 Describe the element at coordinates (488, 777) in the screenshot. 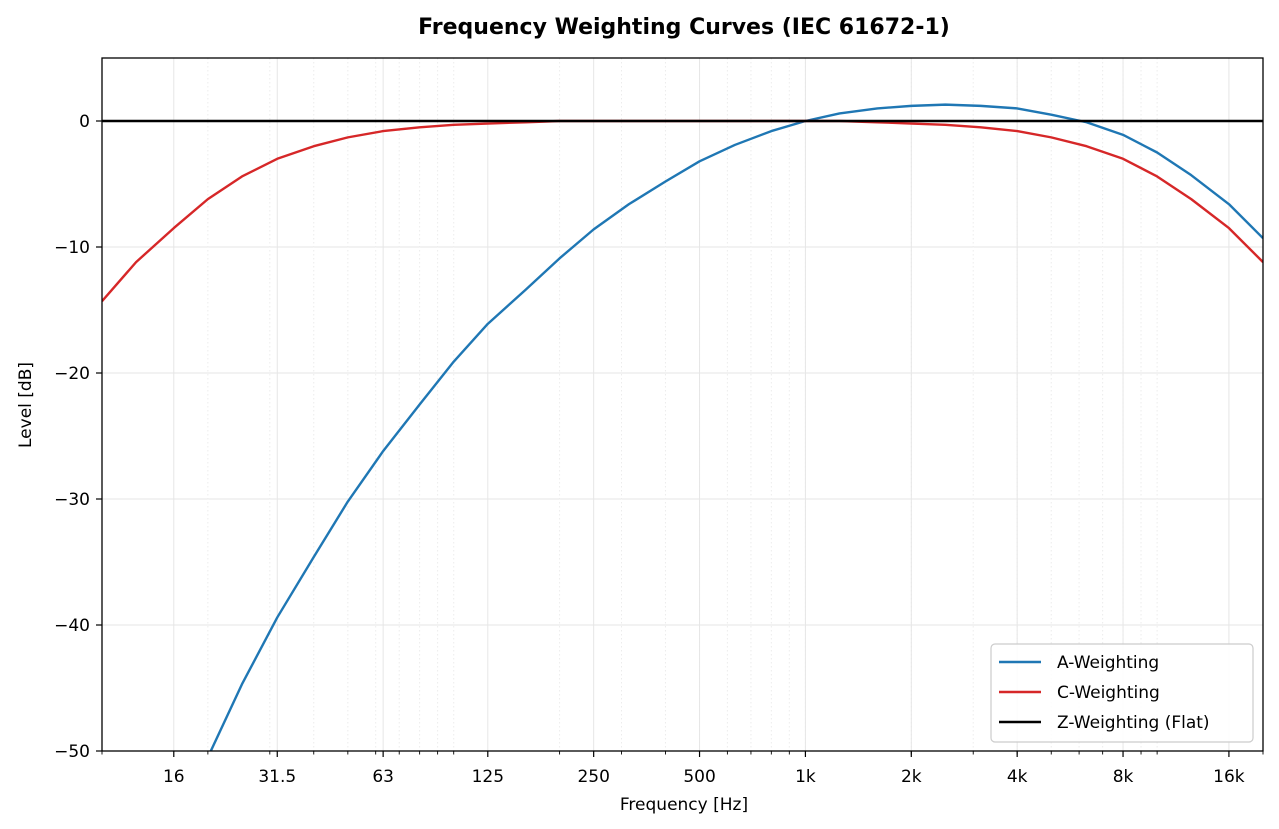

I see `x-tick-label: 125` at that location.